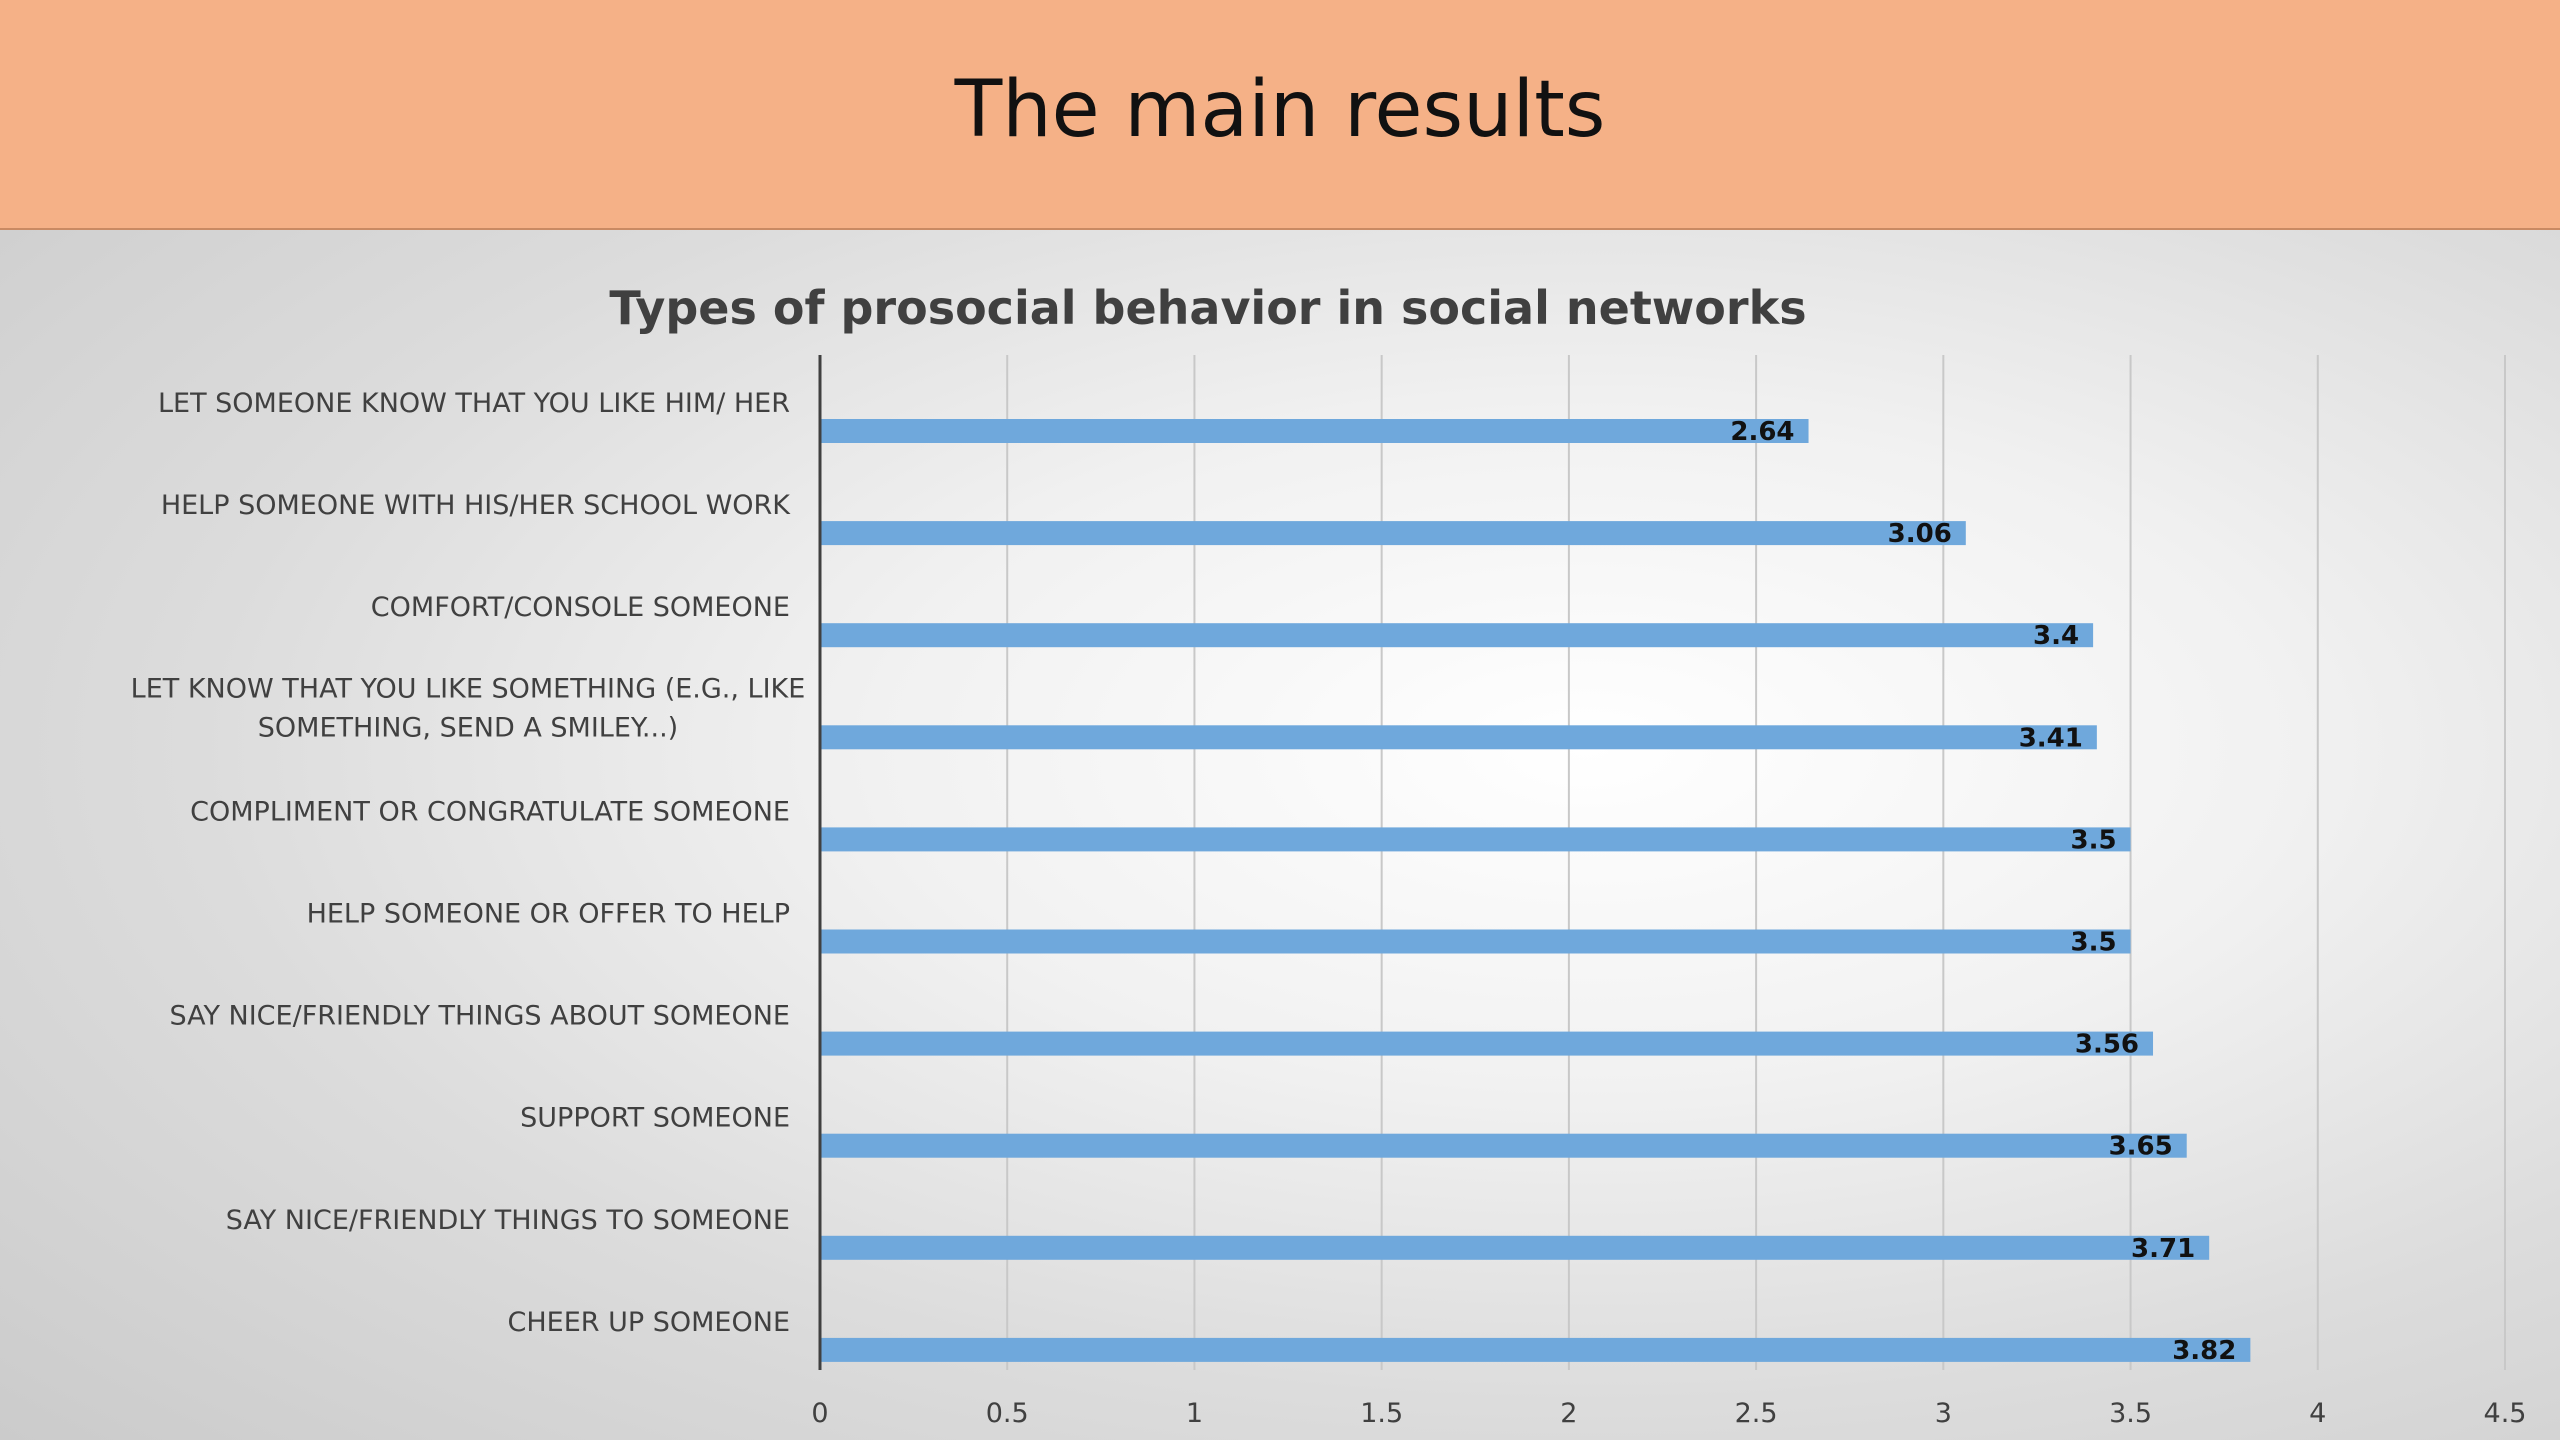  I want to click on data-label: 2.64, so click(1762, 432).